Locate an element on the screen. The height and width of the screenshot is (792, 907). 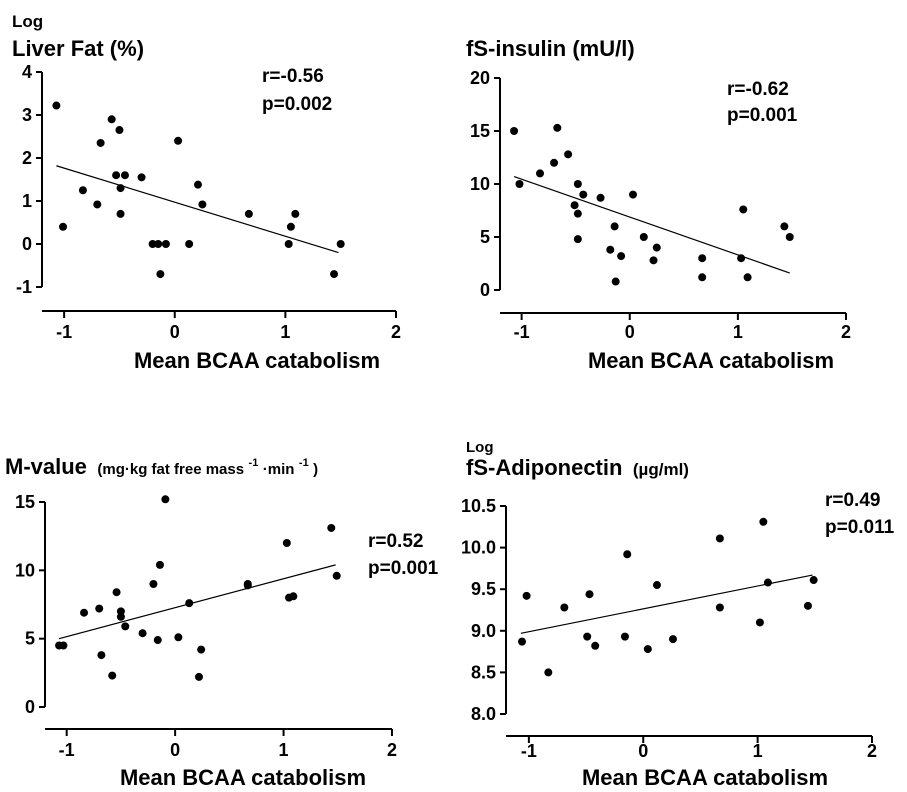
y-tick-label: 2 is located at coordinates (27, 158).